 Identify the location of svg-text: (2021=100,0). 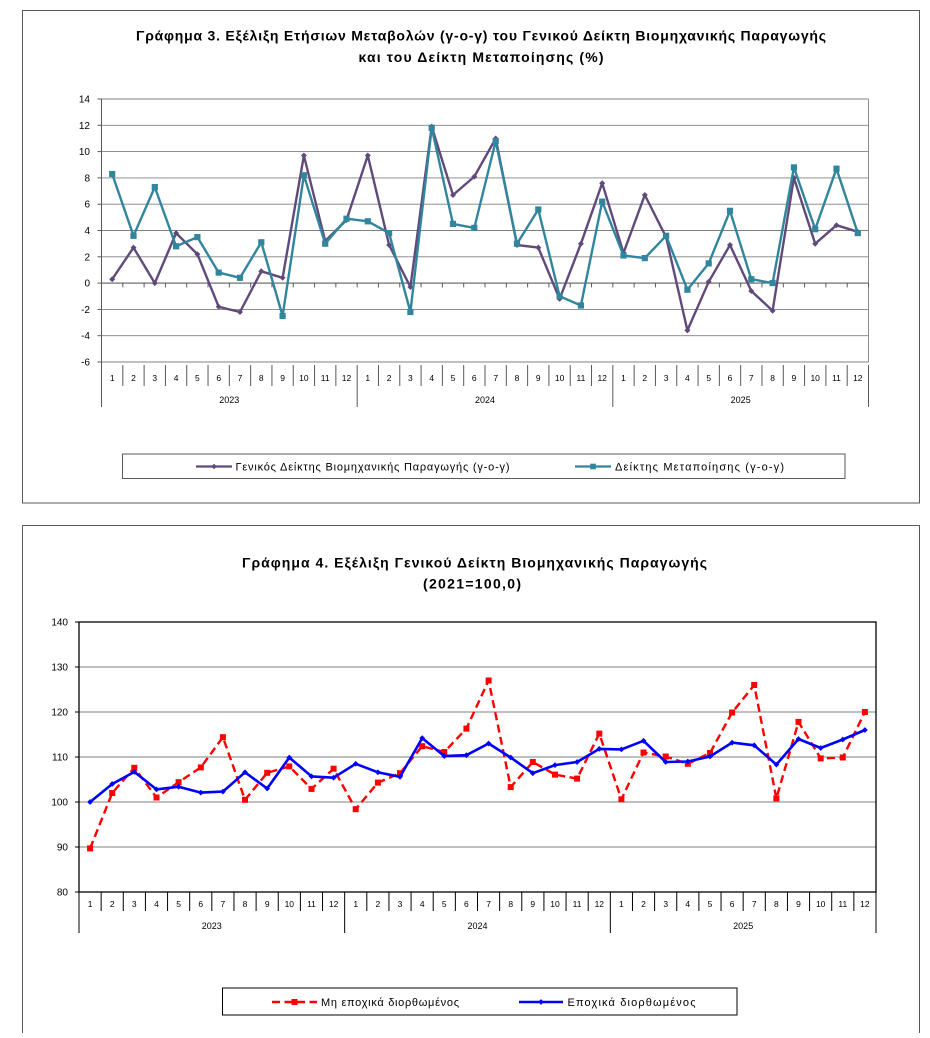
(472, 584).